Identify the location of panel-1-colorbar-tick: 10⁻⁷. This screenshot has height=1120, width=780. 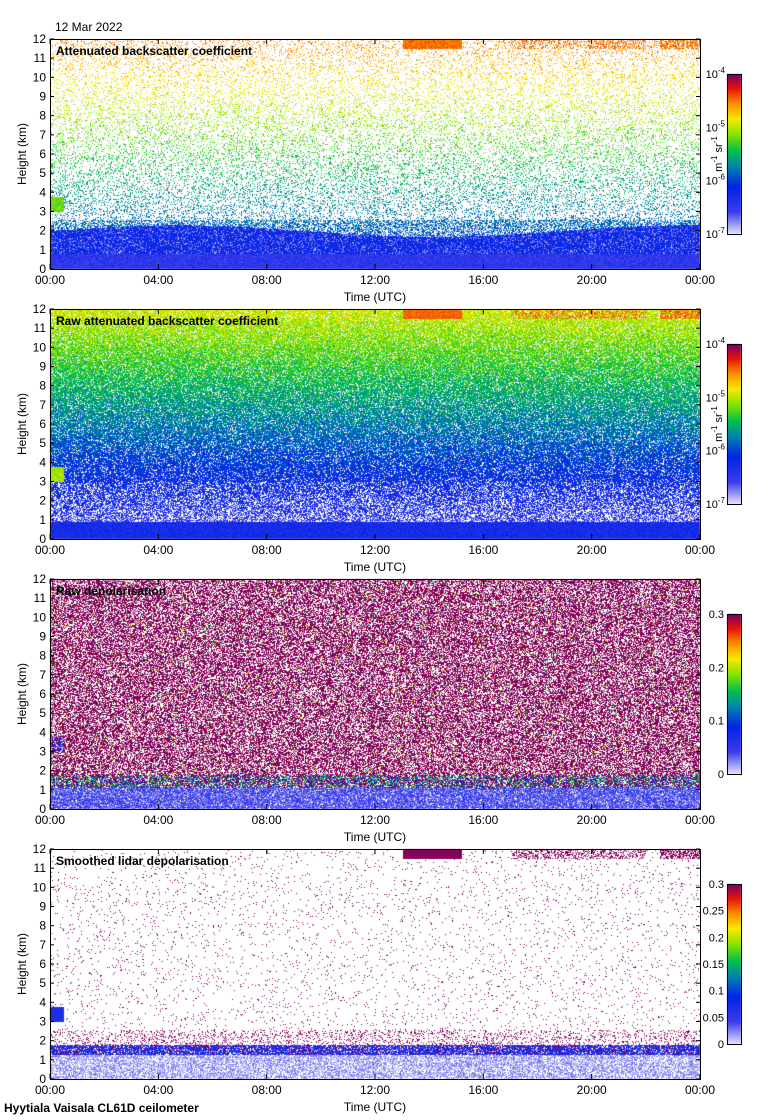
(716, 233).